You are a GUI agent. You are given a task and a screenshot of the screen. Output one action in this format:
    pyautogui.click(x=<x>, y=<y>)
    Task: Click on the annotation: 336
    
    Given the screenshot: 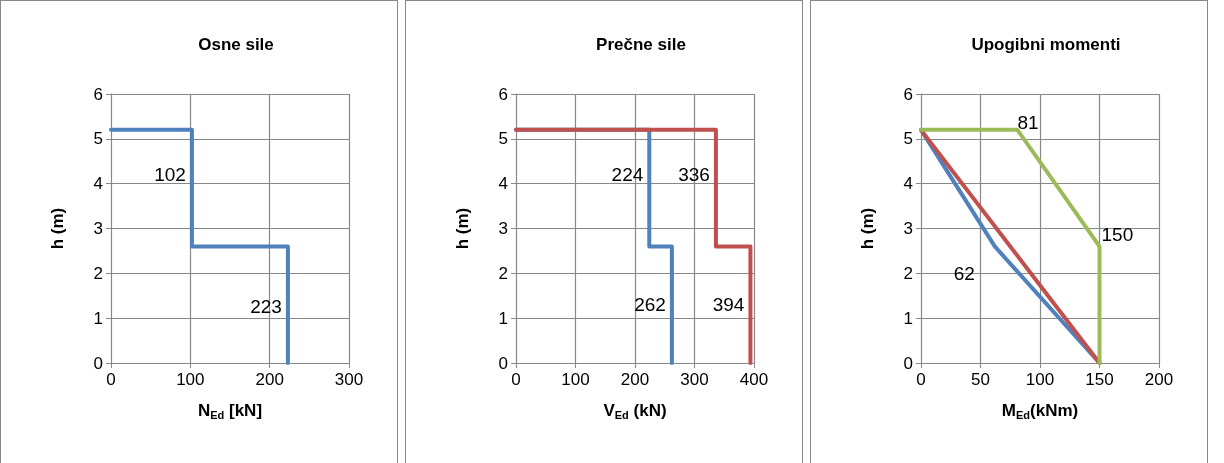 What is the action you would take?
    pyautogui.click(x=694, y=175)
    